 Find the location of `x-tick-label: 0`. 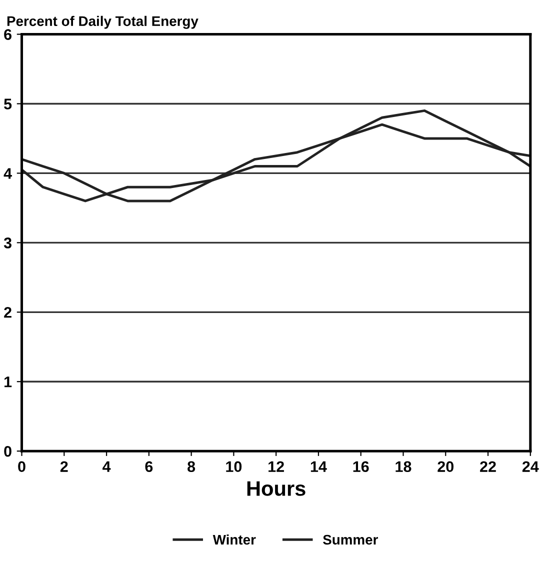

x-tick-label: 0 is located at coordinates (22, 466).